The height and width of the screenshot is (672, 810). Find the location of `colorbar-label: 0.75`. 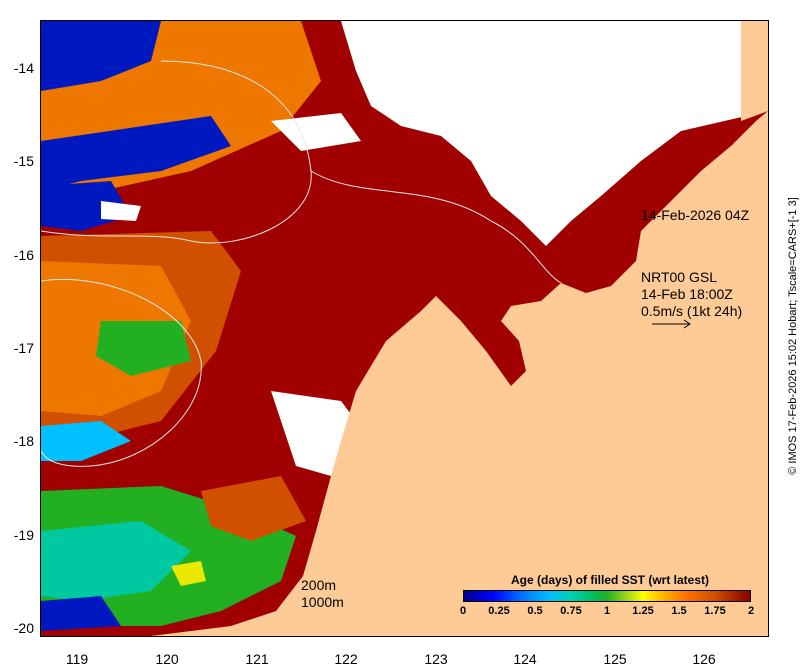

colorbar-label: 0.75 is located at coordinates (571, 611).